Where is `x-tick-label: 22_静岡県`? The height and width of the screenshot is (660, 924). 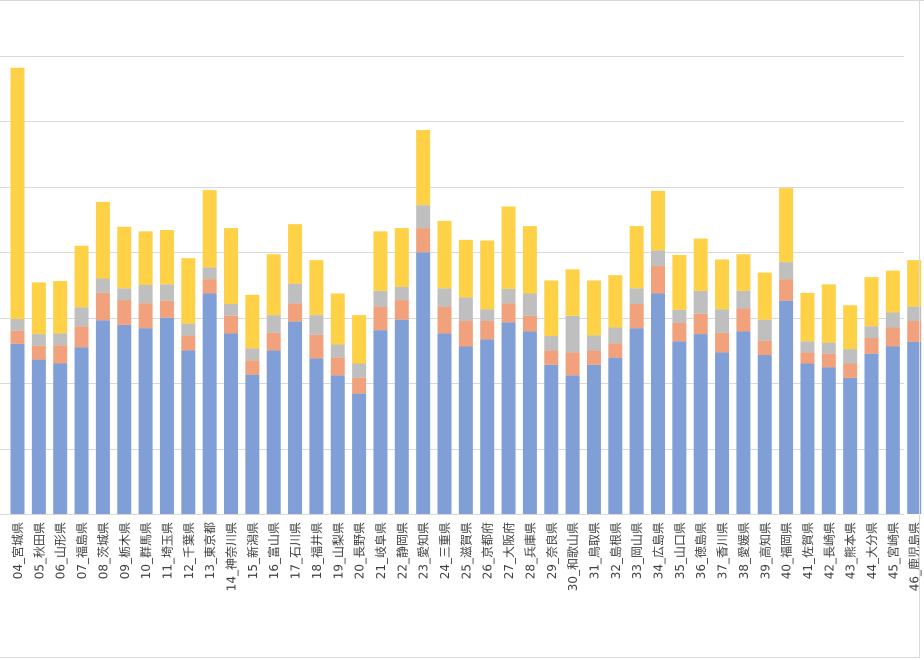 x-tick-label: 22_静岡県 is located at coordinates (402, 550).